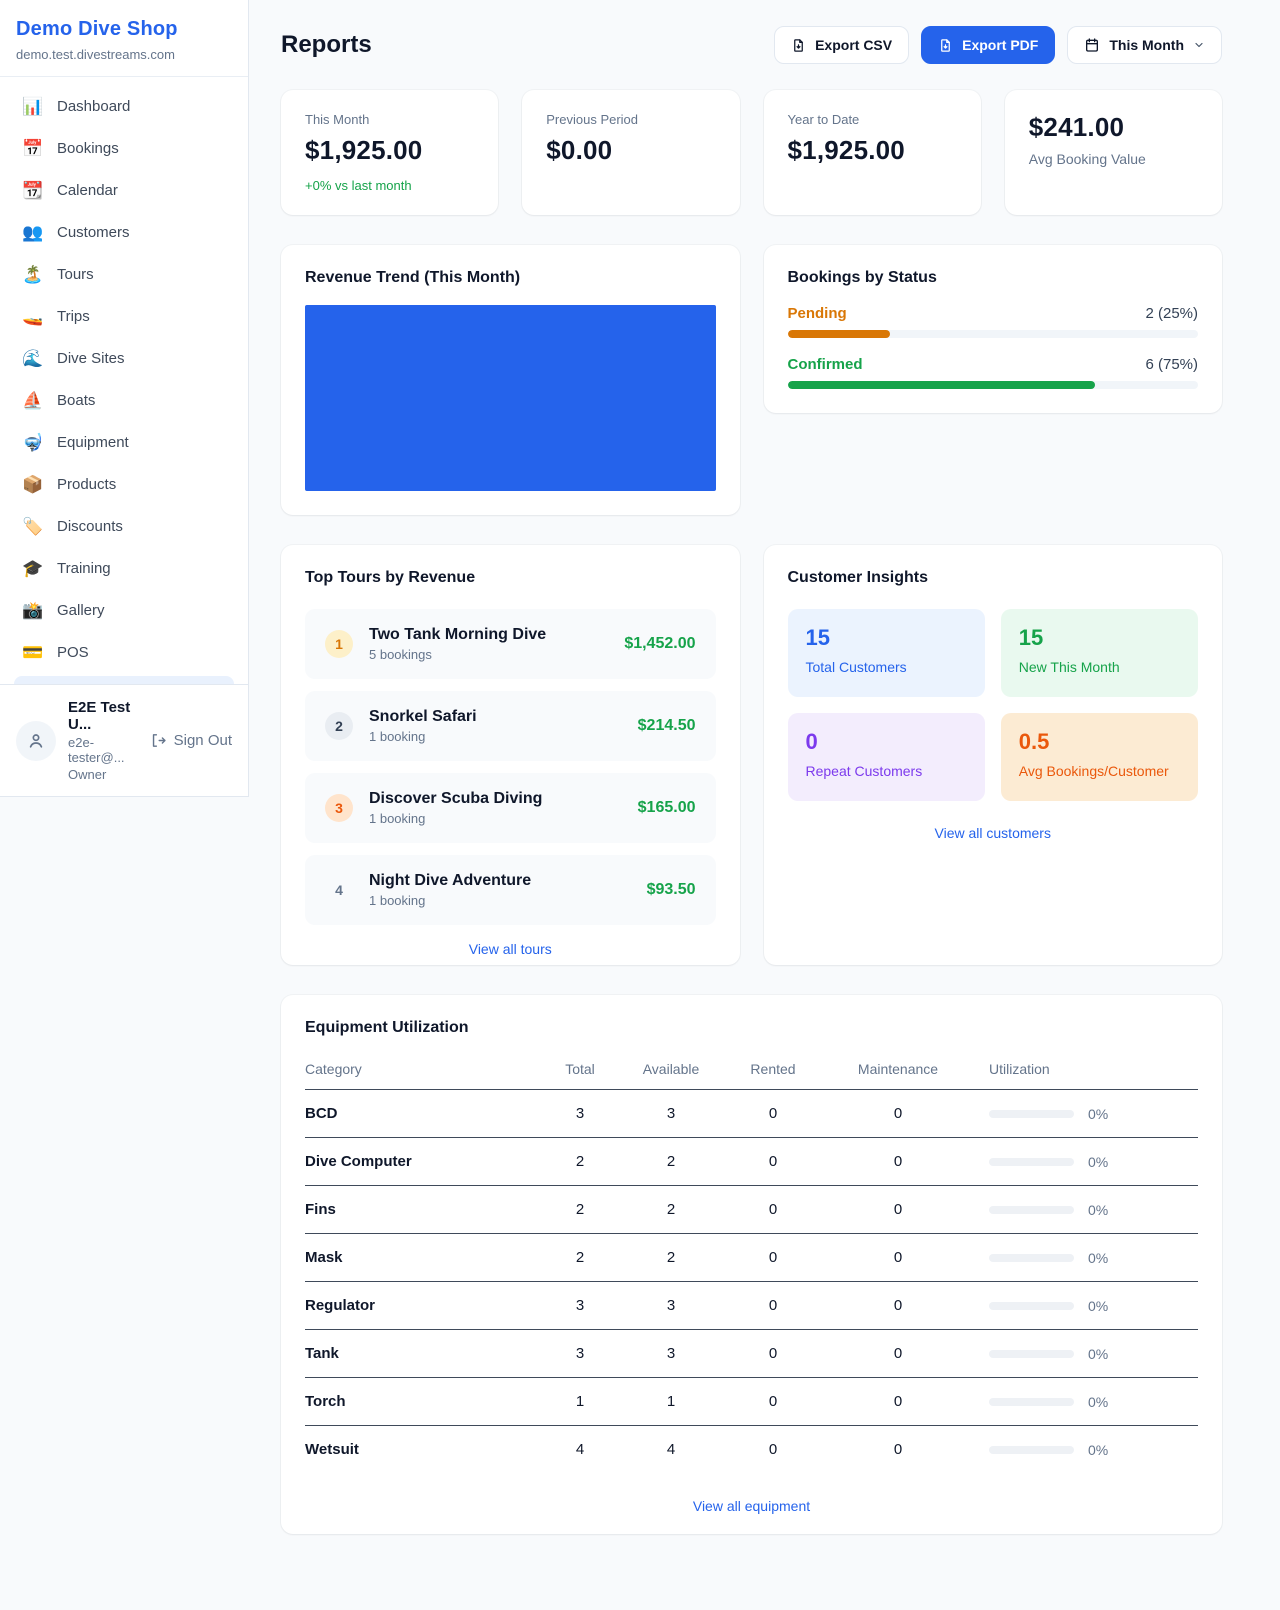 The width and height of the screenshot is (1280, 1610). What do you see at coordinates (1092, 45) in the screenshot?
I see `calendar-outline-icon` at bounding box center [1092, 45].